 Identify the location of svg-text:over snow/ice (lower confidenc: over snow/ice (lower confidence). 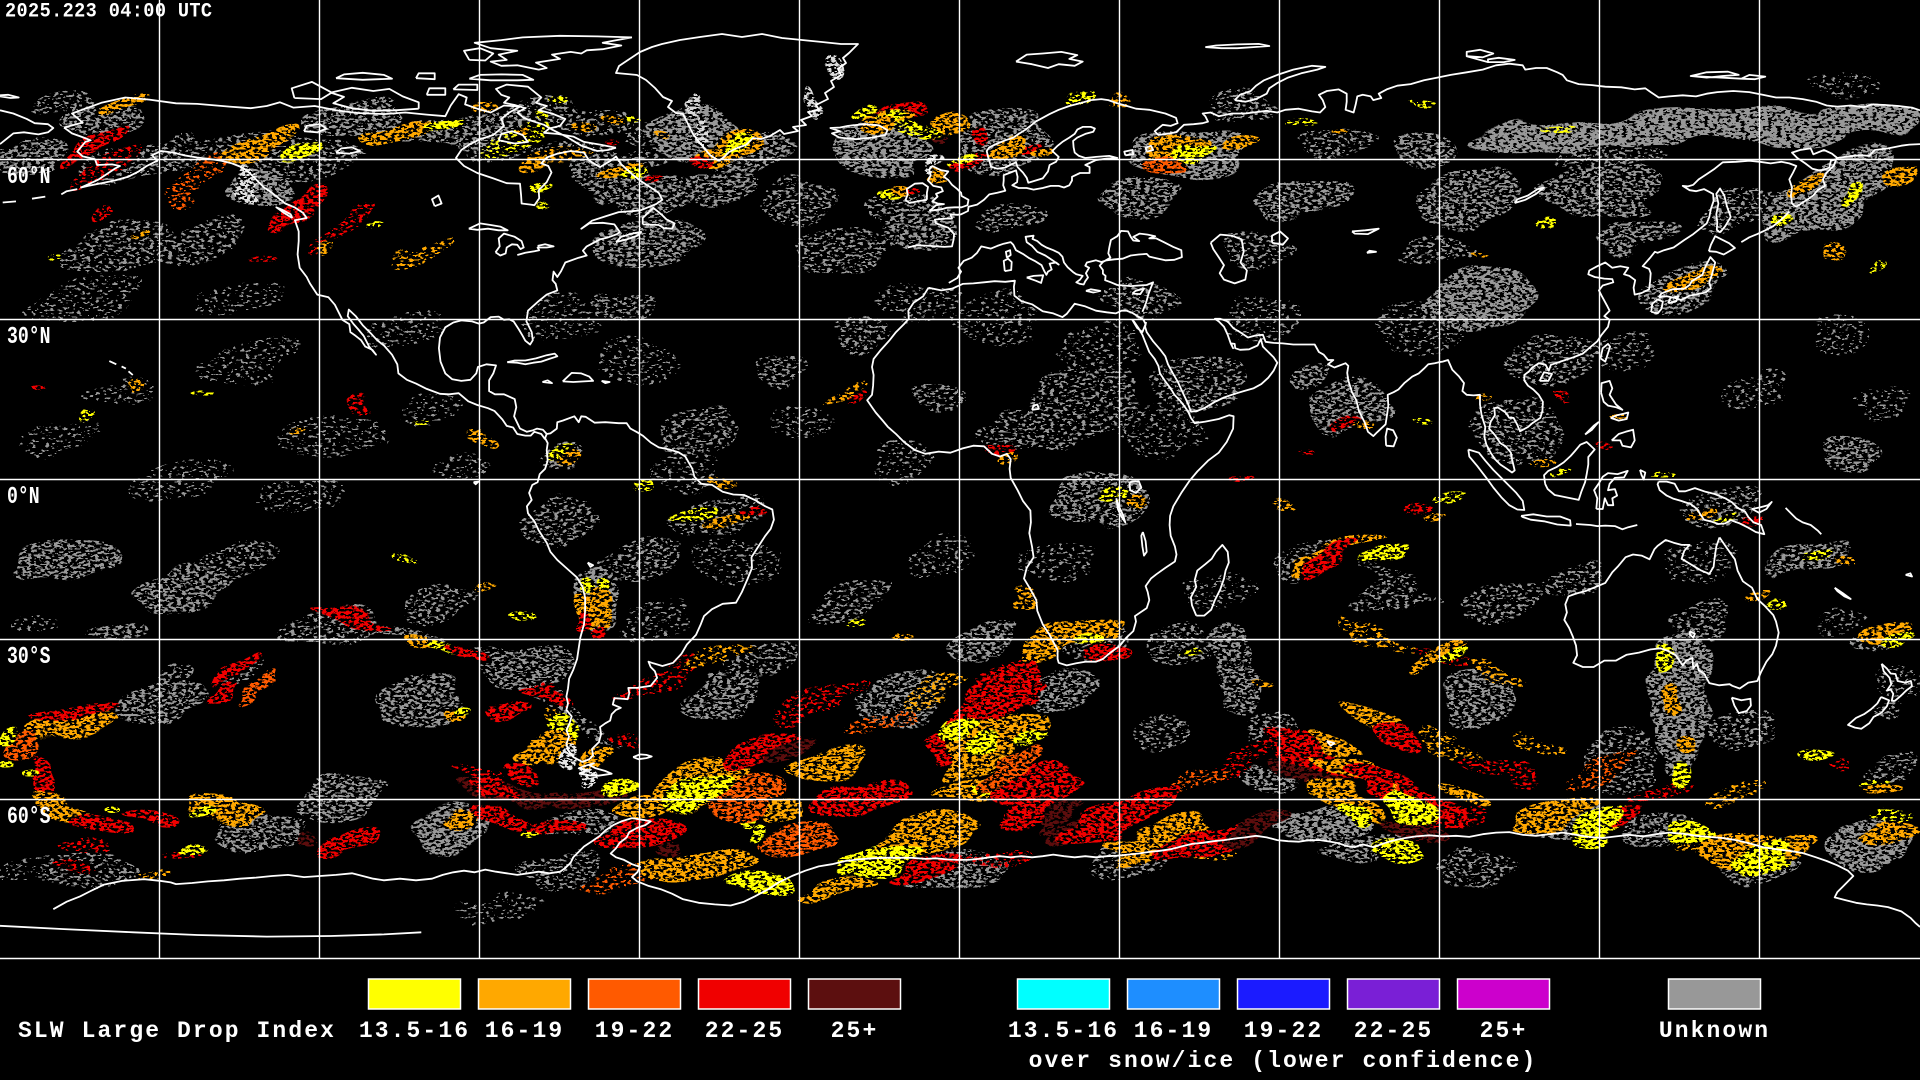
(1283, 1061).